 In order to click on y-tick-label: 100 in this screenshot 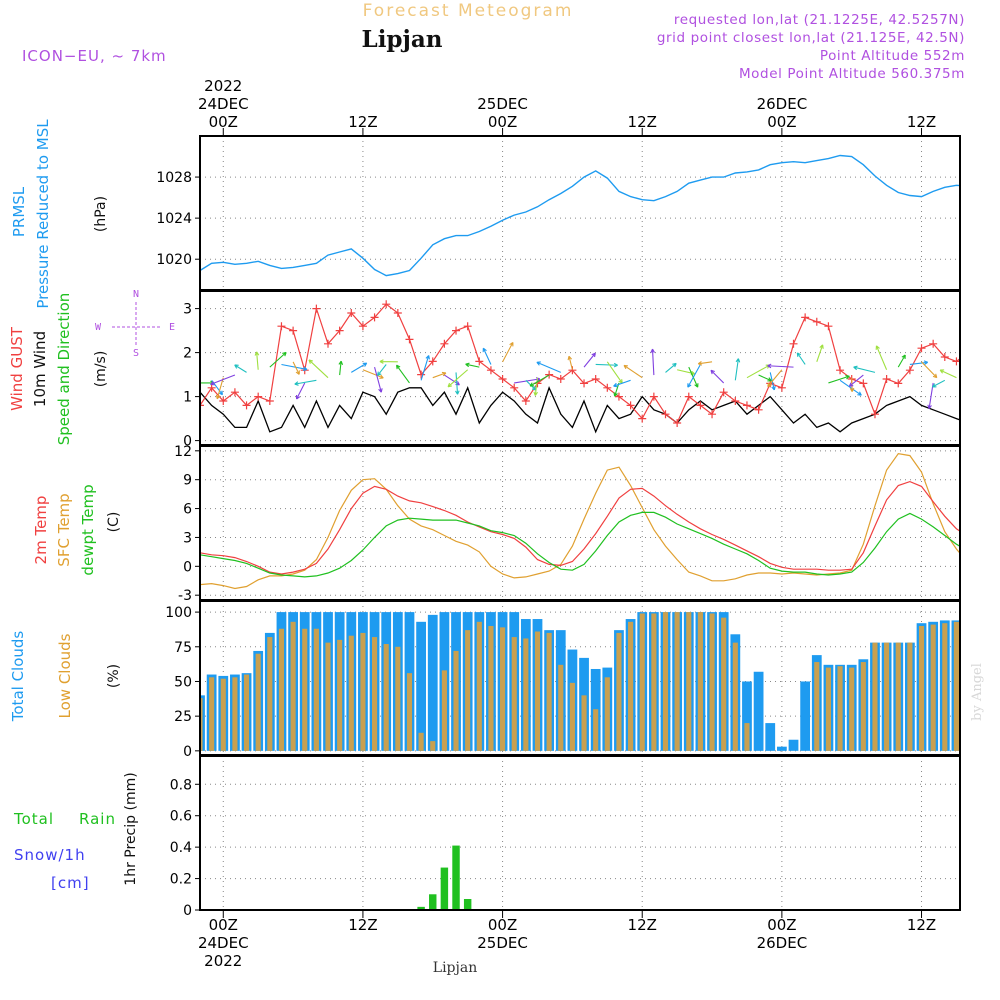, I will do `click(178, 613)`.